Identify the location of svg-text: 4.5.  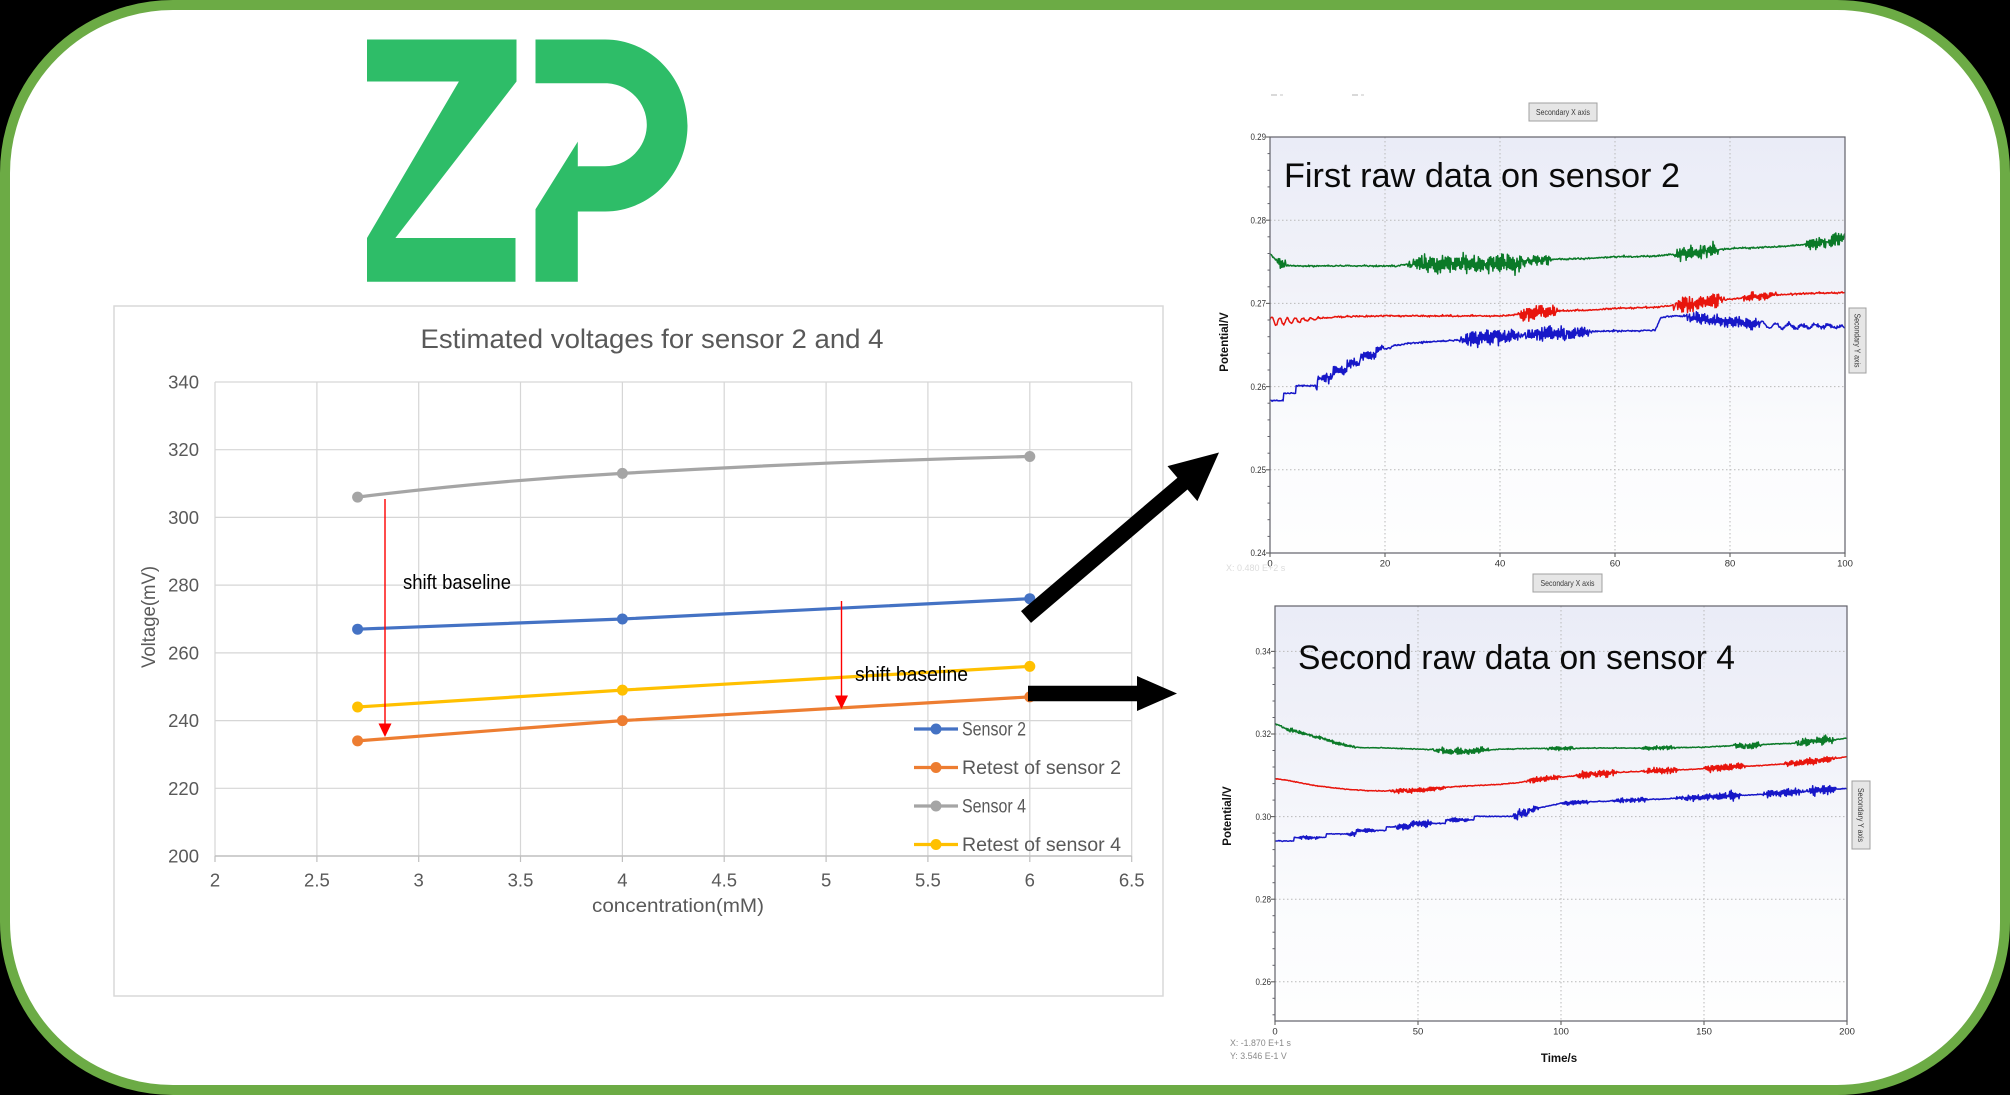
(724, 880).